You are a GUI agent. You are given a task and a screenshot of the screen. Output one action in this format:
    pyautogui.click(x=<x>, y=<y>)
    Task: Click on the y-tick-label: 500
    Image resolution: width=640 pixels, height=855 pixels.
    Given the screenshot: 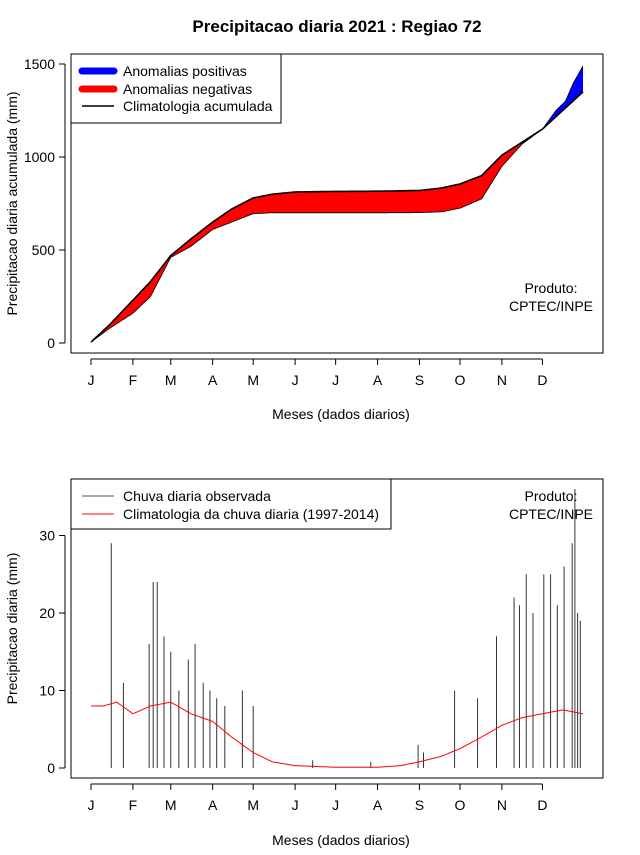 What is the action you would take?
    pyautogui.click(x=44, y=250)
    